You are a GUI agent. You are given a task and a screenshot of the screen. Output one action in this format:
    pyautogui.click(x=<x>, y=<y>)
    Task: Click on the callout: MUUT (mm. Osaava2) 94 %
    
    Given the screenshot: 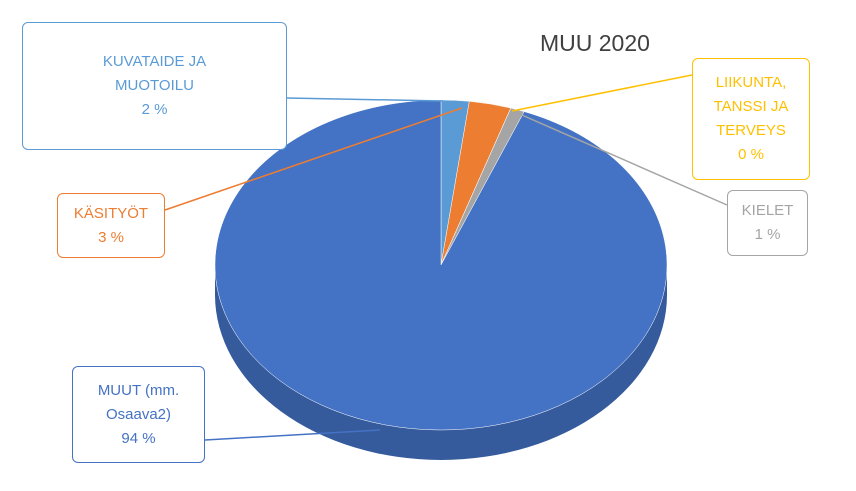 What is the action you would take?
    pyautogui.click(x=138, y=414)
    